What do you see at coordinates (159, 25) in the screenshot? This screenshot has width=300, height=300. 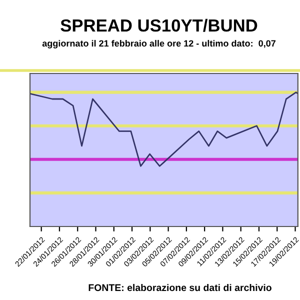 I see `chart-title: SPREAD US10YT/BUND` at bounding box center [159, 25].